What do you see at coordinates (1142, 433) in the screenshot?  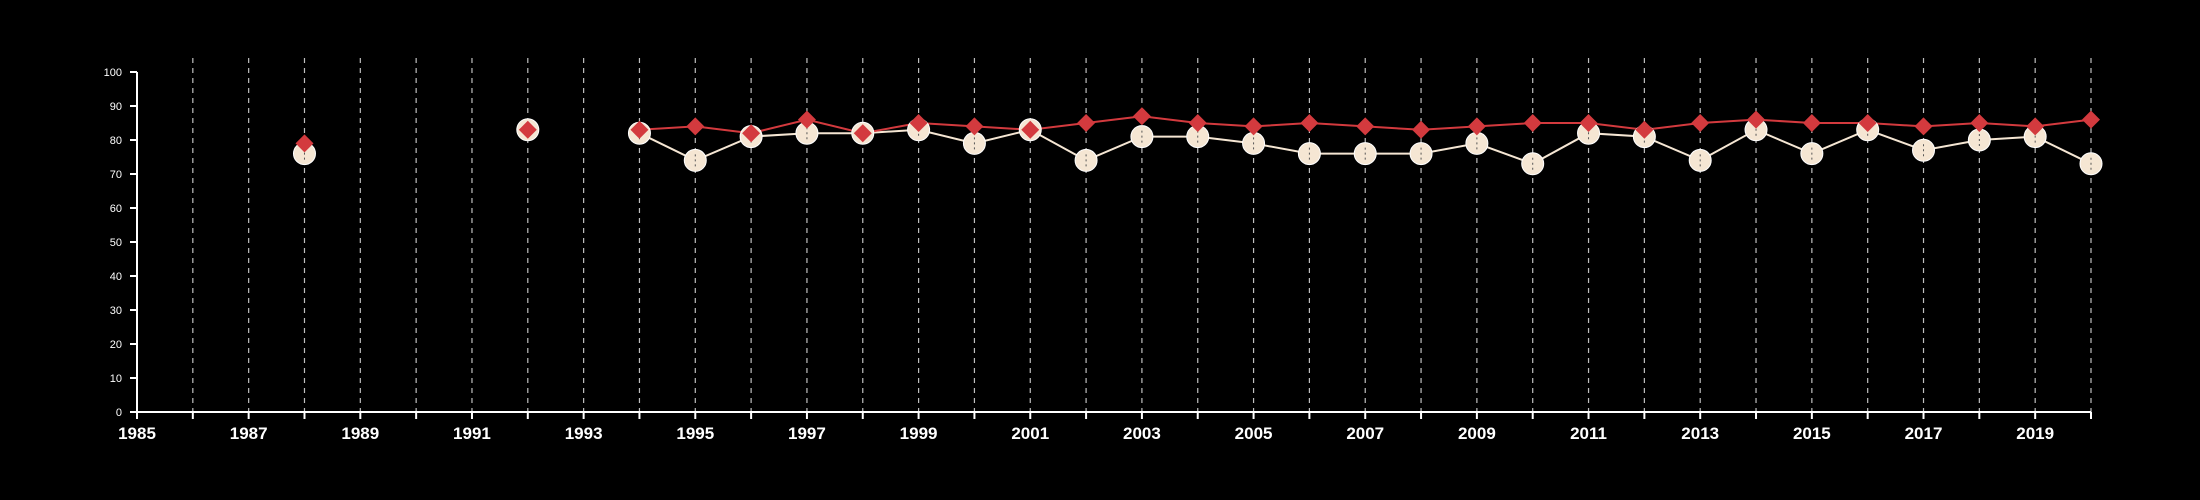 I see `x-tick-label: 2003` at bounding box center [1142, 433].